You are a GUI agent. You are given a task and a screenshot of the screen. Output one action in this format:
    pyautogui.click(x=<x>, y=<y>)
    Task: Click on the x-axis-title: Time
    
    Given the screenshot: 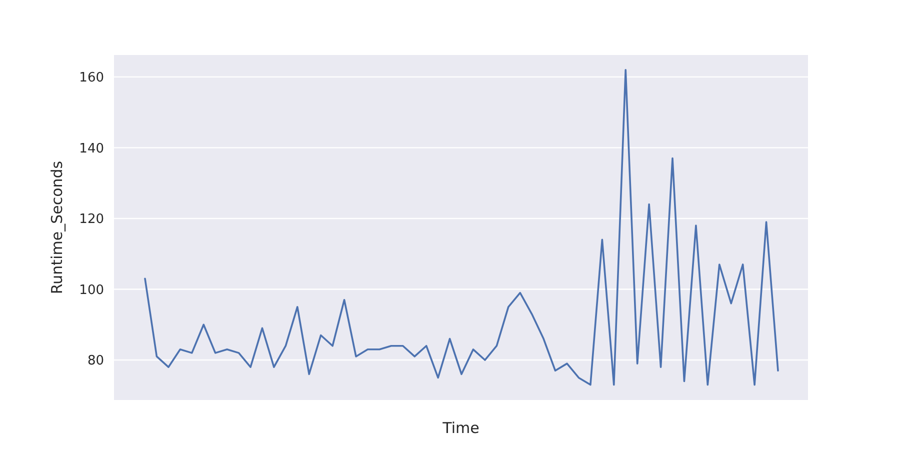 What is the action you would take?
    pyautogui.click(x=461, y=428)
    